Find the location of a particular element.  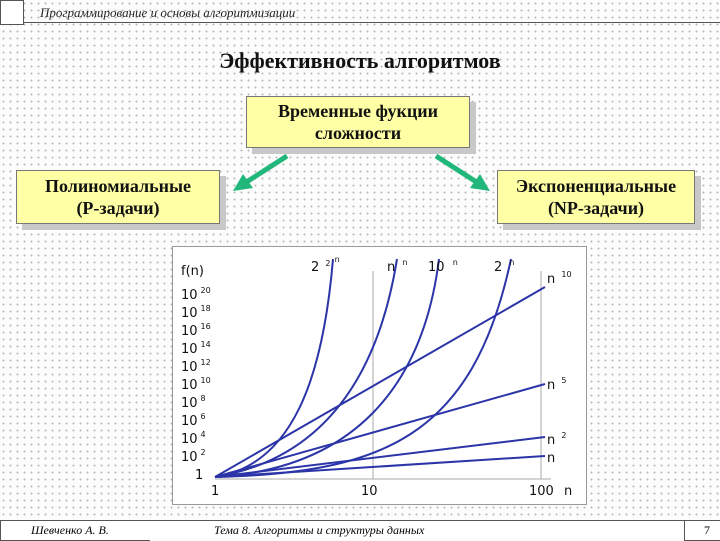

y-tick-exponent: 18 is located at coordinates (206, 308).